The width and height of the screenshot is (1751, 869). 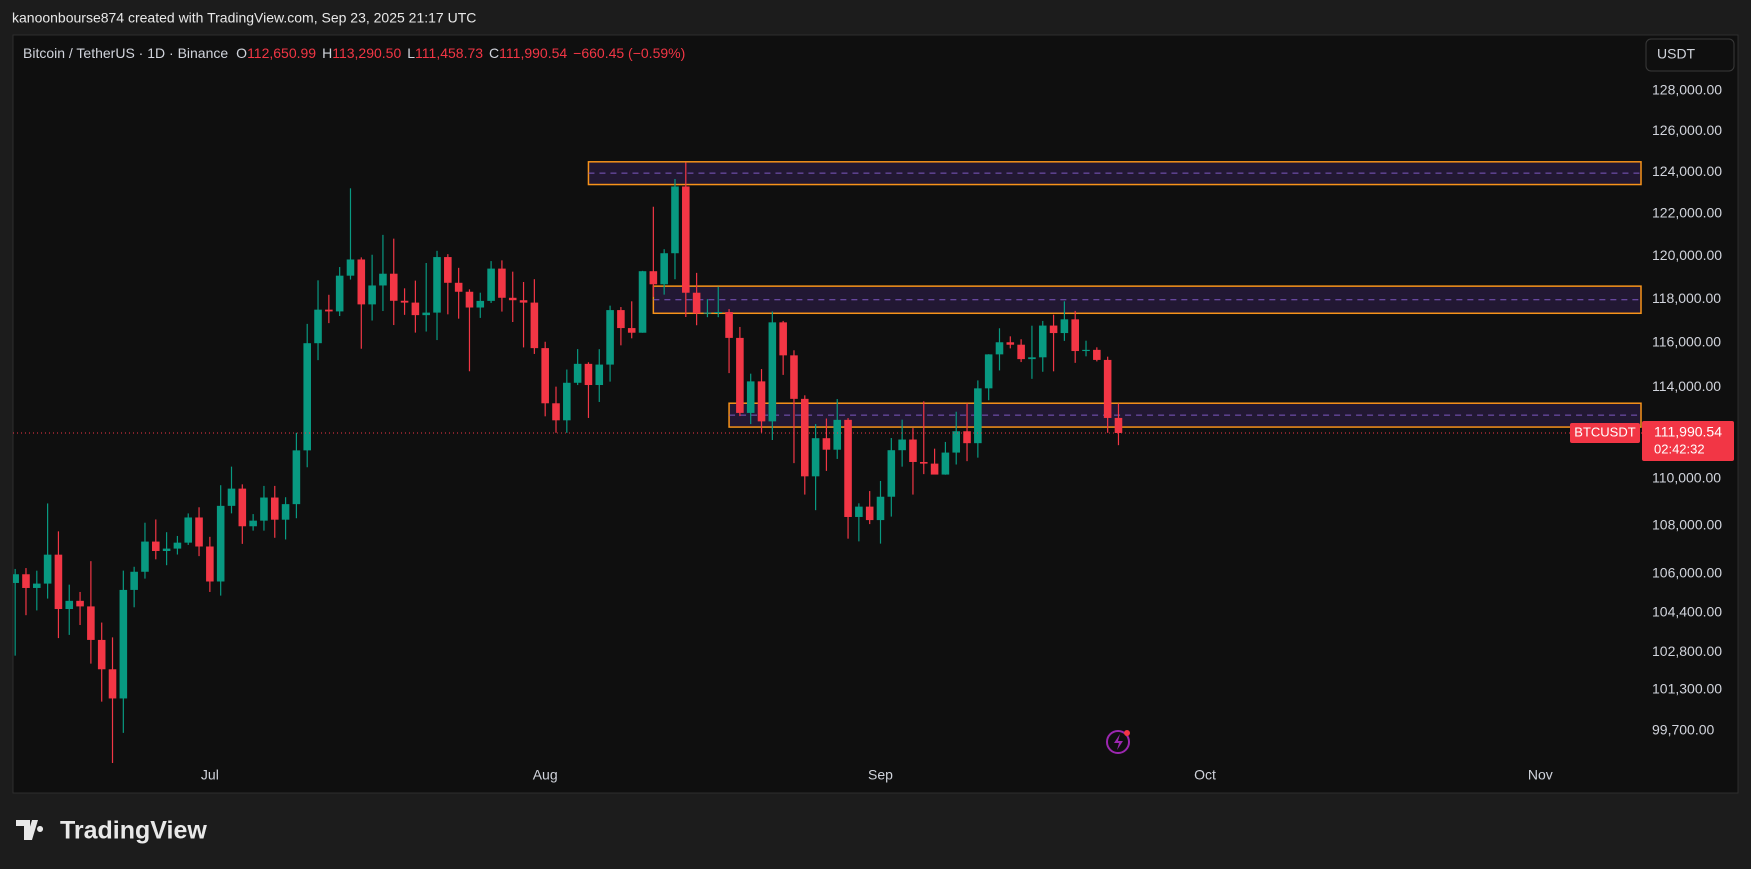 I want to click on y-tick-label: 114,000.00, so click(x=1686, y=386).